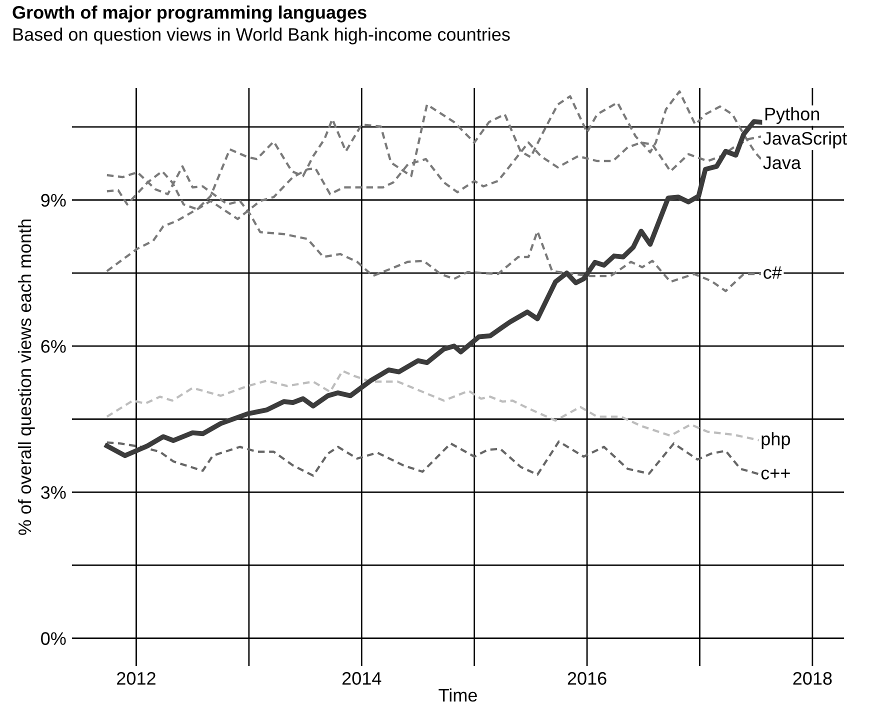  Describe the element at coordinates (136, 678) in the screenshot. I see `x-tick-label: 2012` at that location.